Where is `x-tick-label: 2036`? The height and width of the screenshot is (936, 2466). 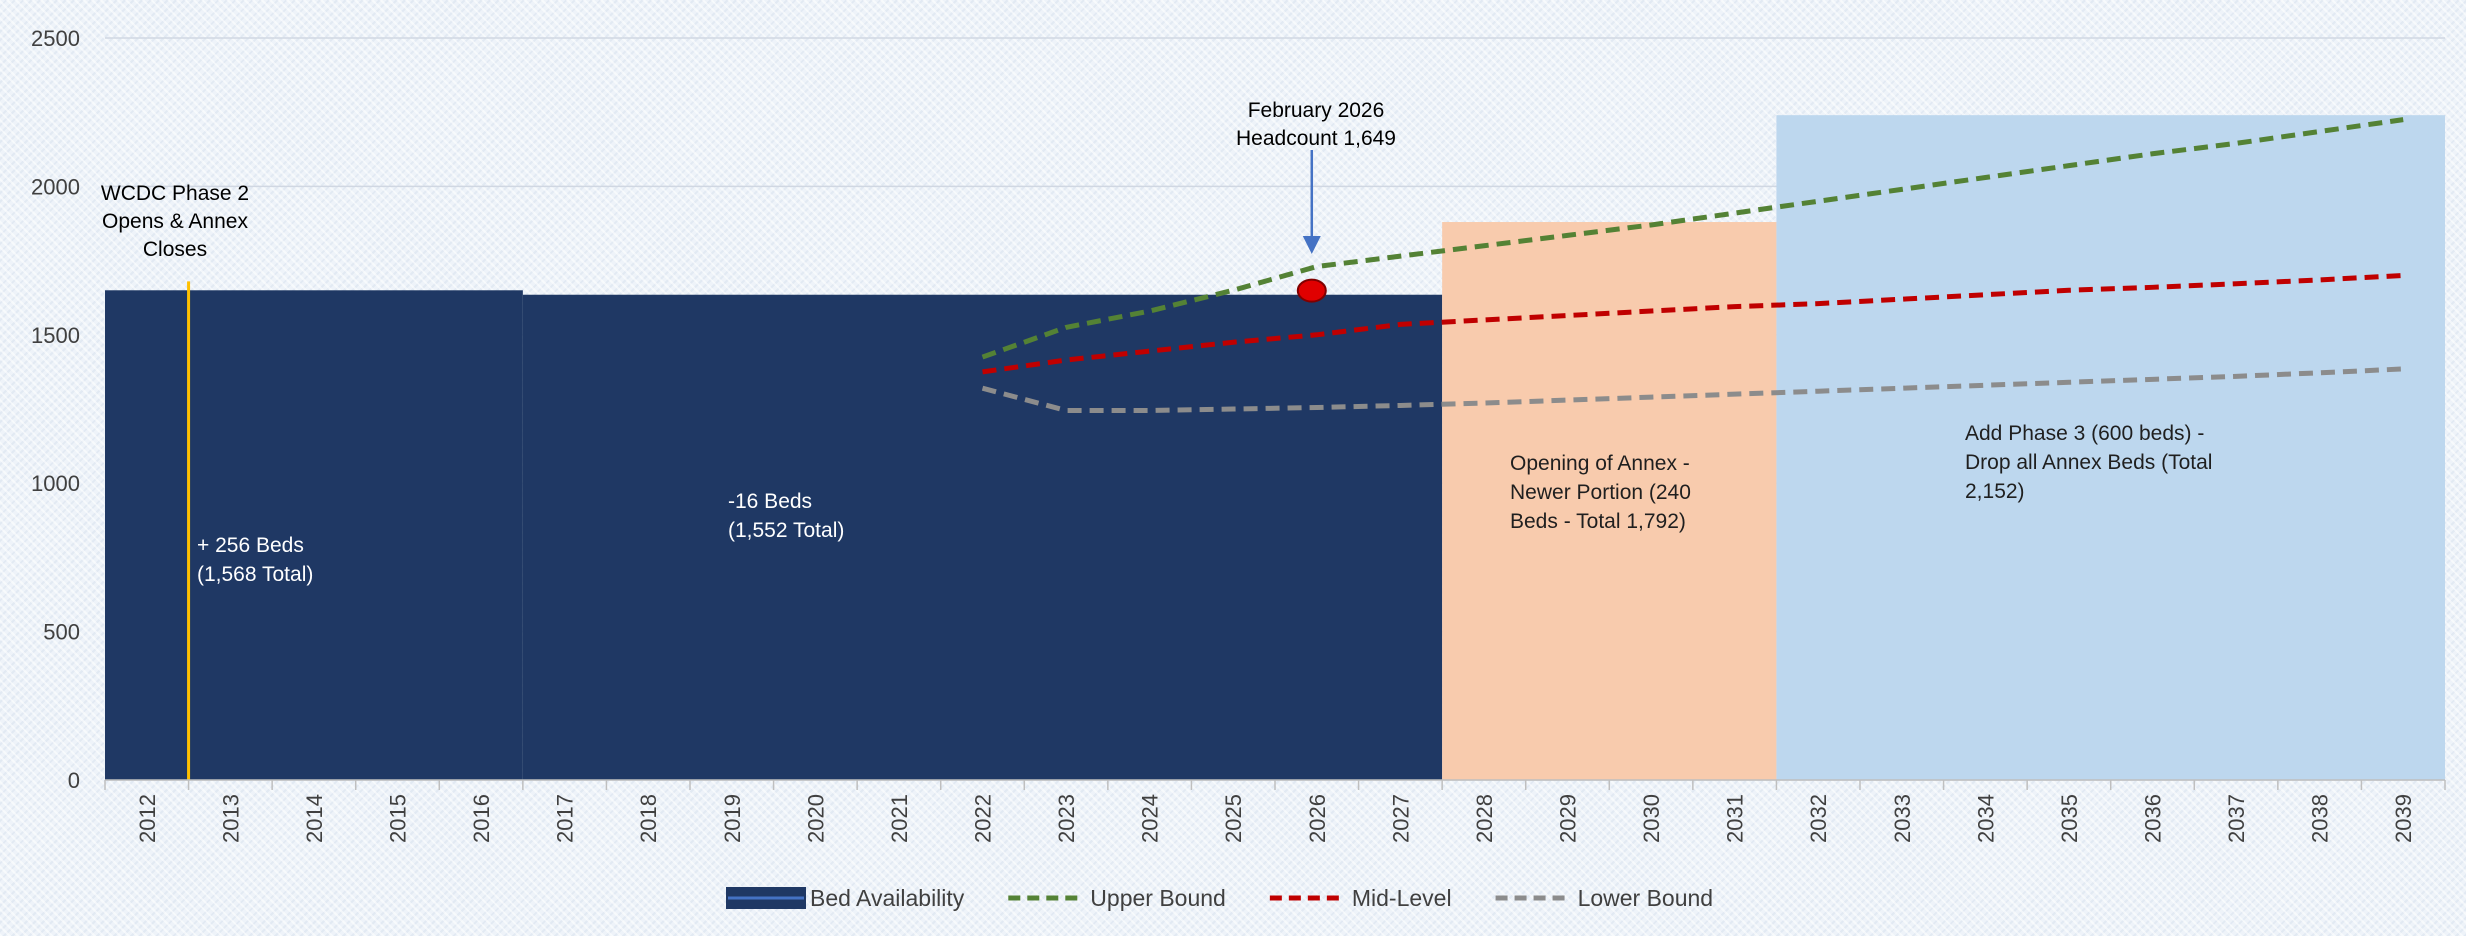 x-tick-label: 2036 is located at coordinates (2153, 818).